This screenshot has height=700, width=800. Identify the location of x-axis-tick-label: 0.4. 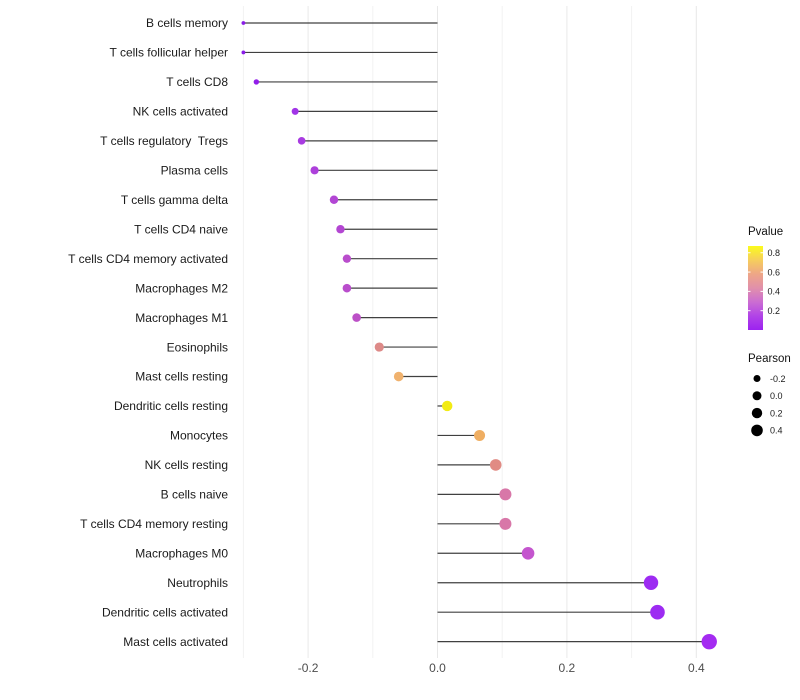
(696, 668).